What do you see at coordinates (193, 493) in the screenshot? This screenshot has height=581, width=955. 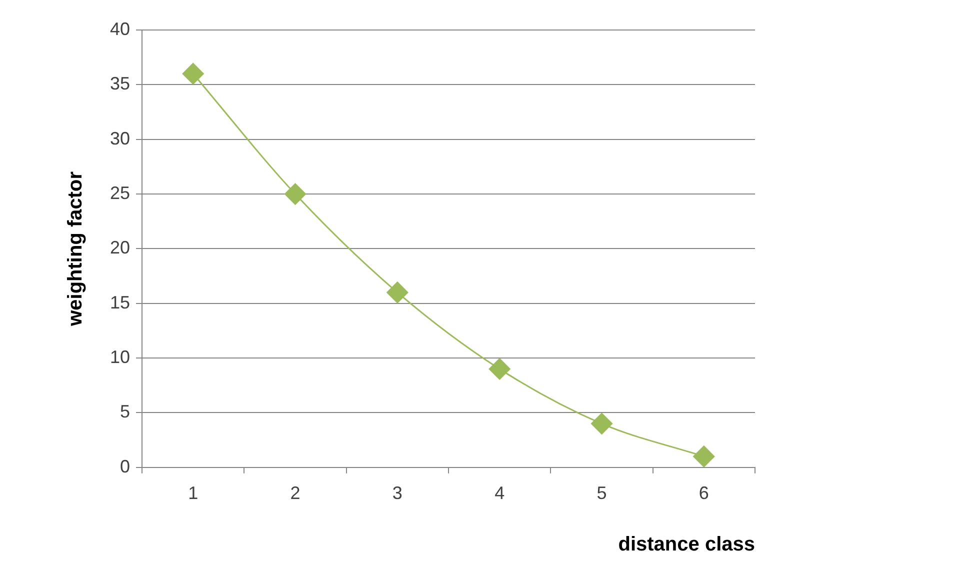 I see `x-tick-label: 1` at bounding box center [193, 493].